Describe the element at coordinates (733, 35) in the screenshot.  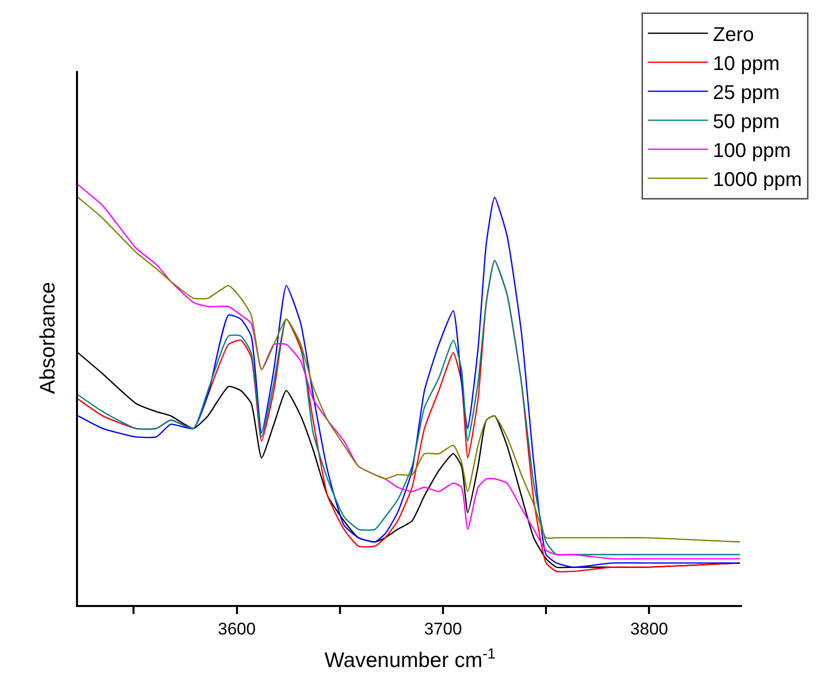
I see `legend-label: Zero` at that location.